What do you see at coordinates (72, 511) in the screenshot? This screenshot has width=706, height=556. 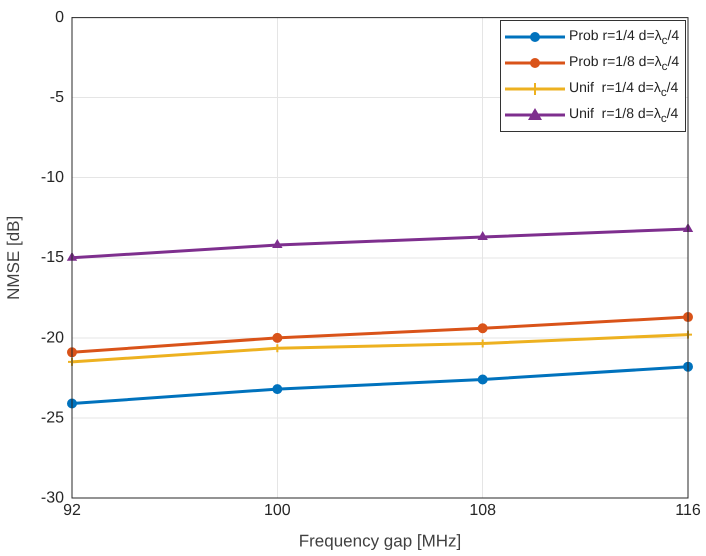 I see `x-tick-label: 92` at bounding box center [72, 511].